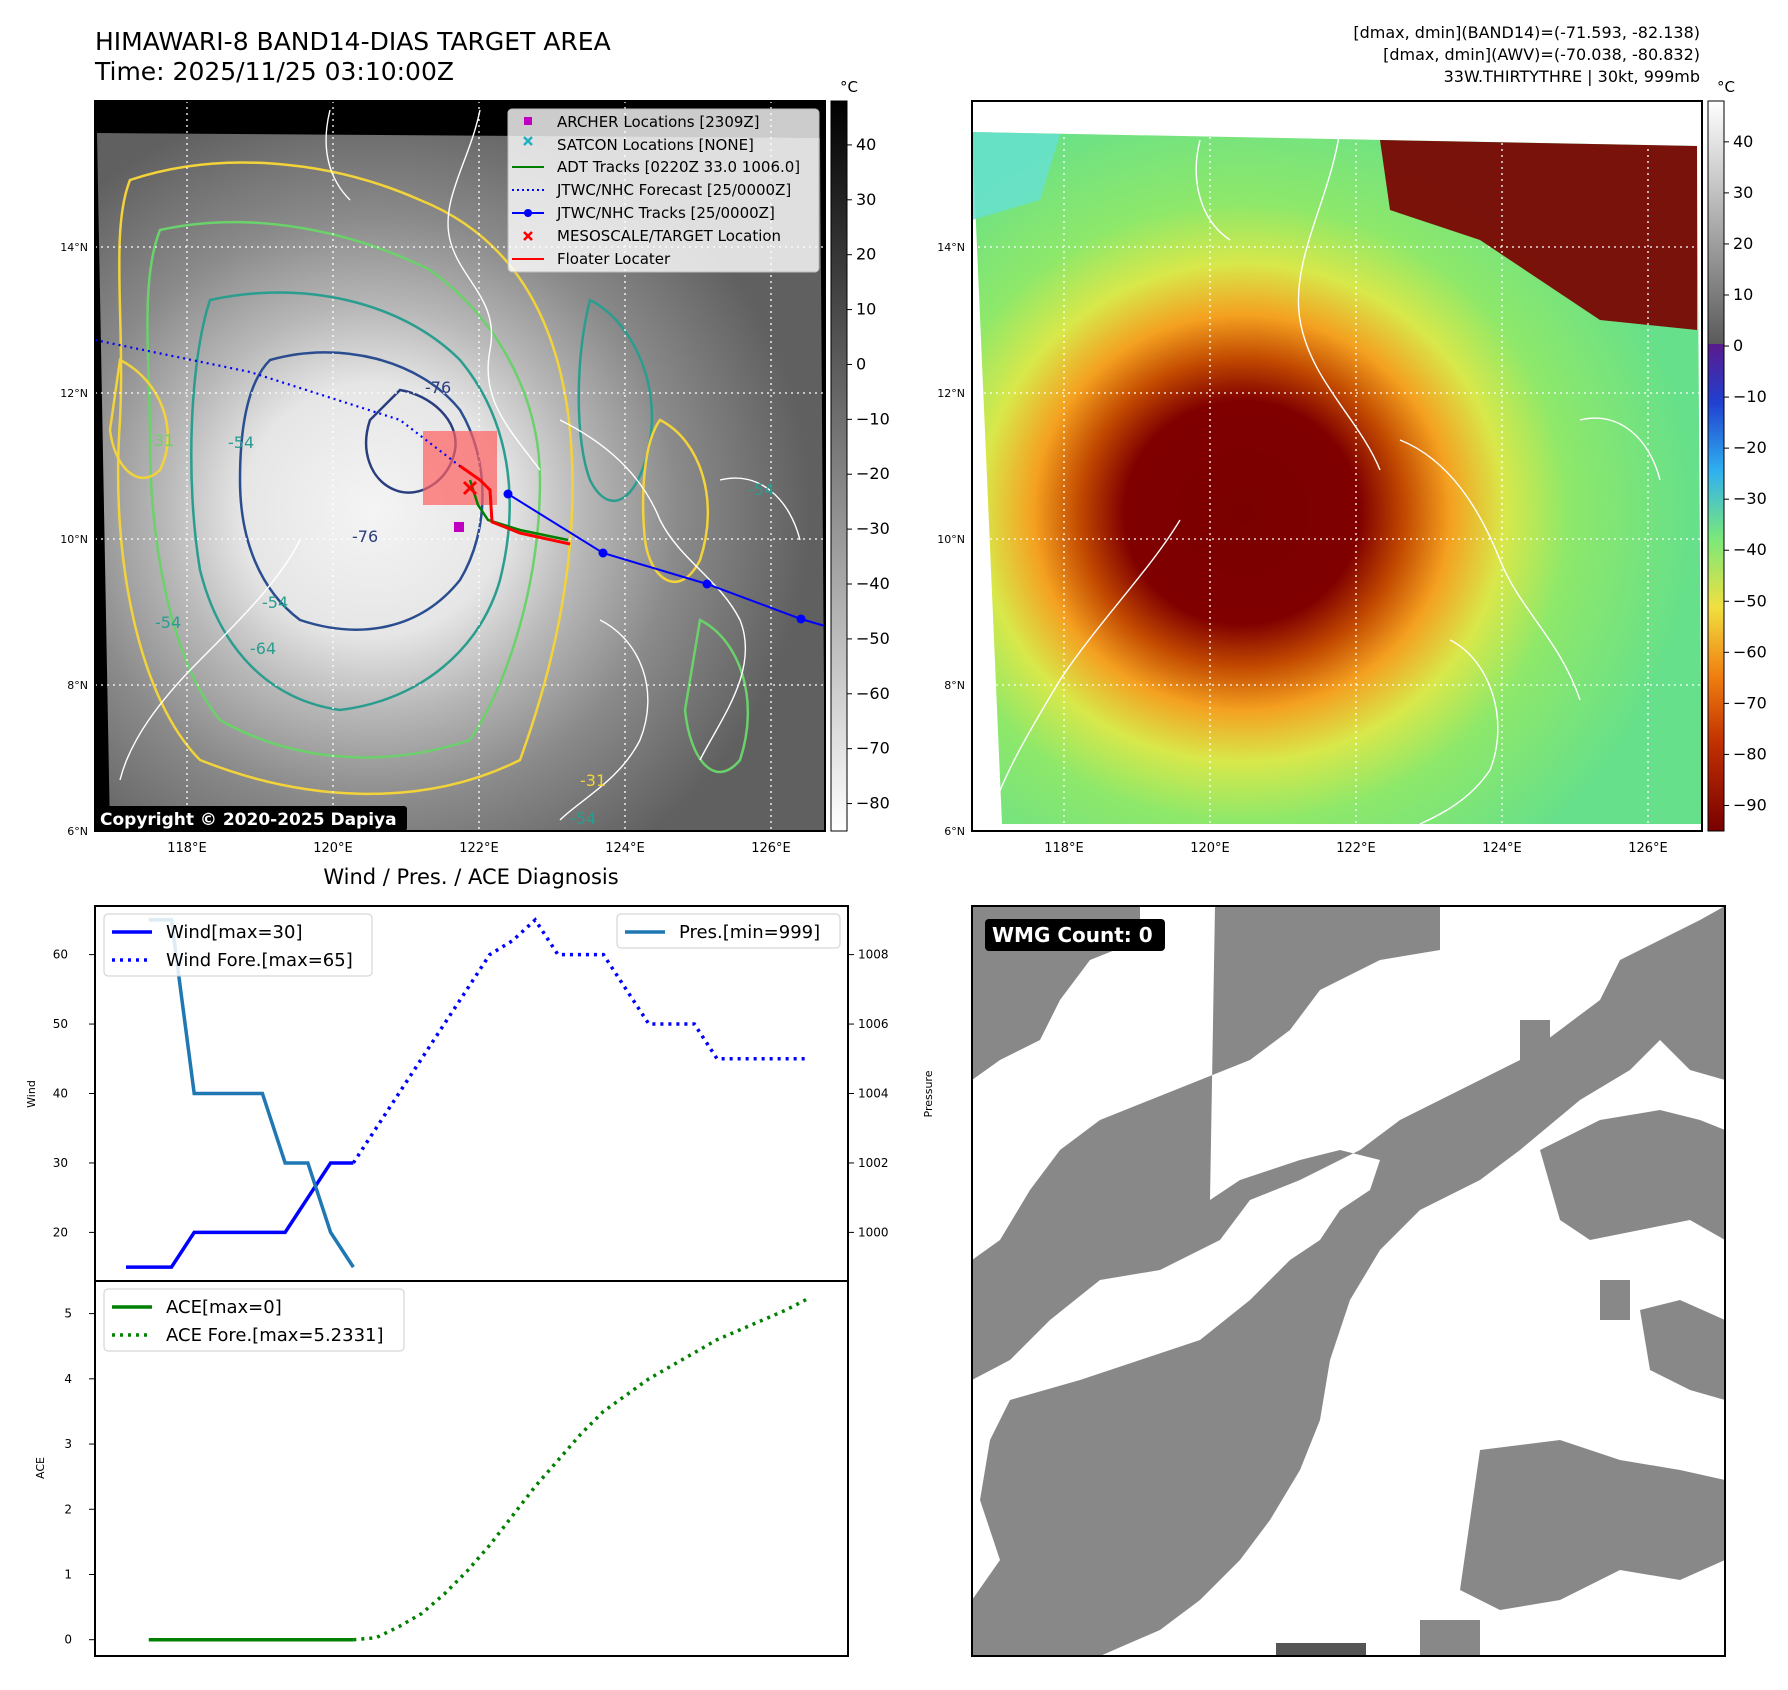  What do you see at coordinates (60, 1094) in the screenshot?
I see `wind-y-tick-label: 40` at bounding box center [60, 1094].